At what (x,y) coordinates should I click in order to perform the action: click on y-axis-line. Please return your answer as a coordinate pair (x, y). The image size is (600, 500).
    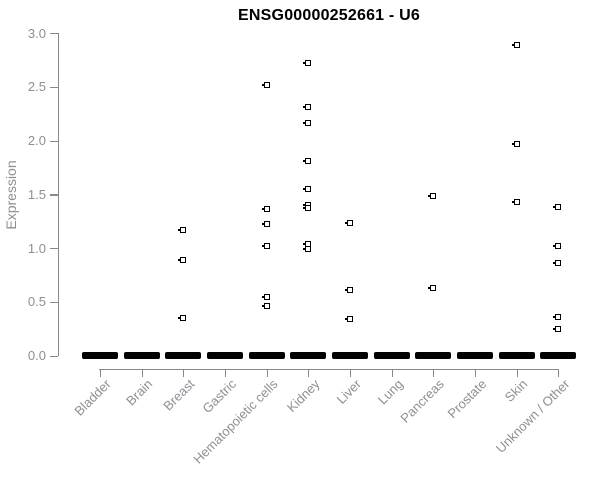
    Looking at the image, I should click on (59, 194).